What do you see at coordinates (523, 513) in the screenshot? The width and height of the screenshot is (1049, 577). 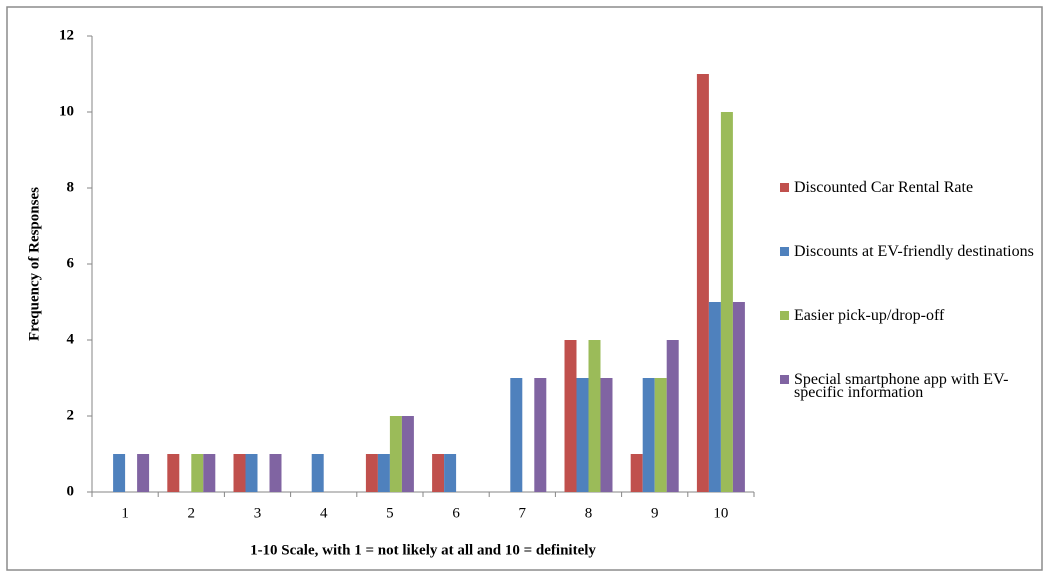 I see `x-tick-label: 7` at bounding box center [523, 513].